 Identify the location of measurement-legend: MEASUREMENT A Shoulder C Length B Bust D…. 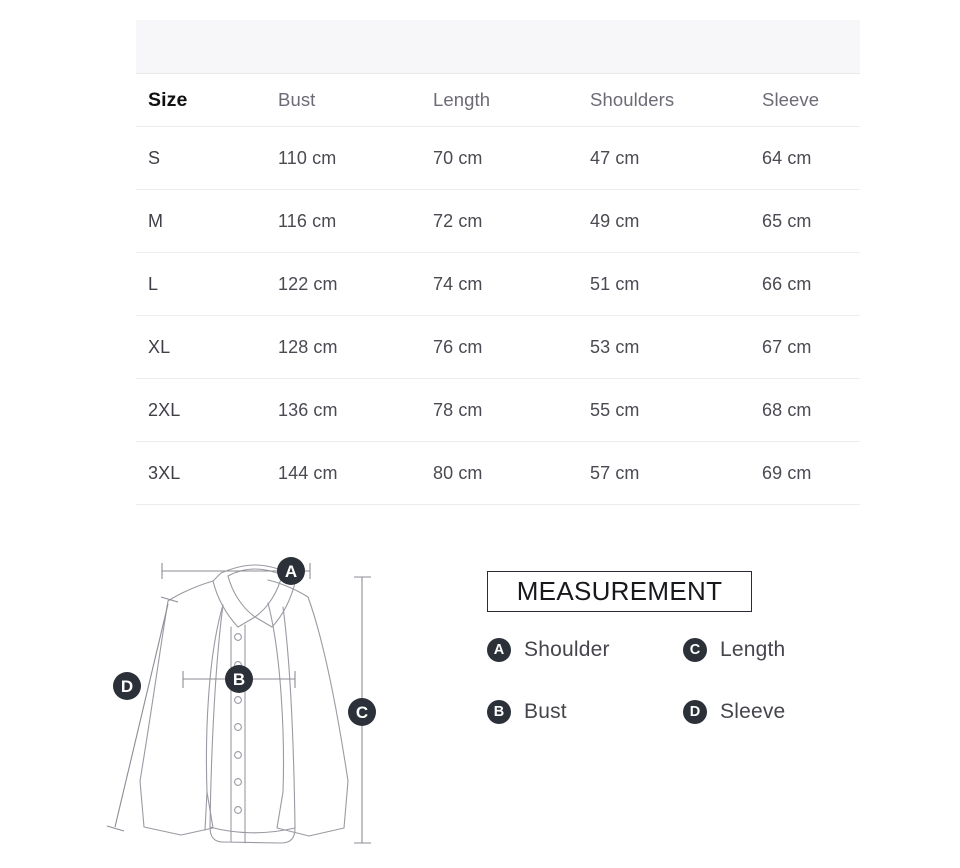
(652, 647).